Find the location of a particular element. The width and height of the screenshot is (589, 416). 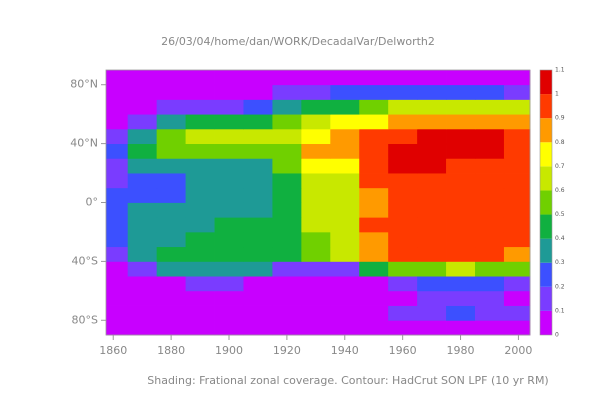

x-tick-label: 2000 is located at coordinates (518, 350).